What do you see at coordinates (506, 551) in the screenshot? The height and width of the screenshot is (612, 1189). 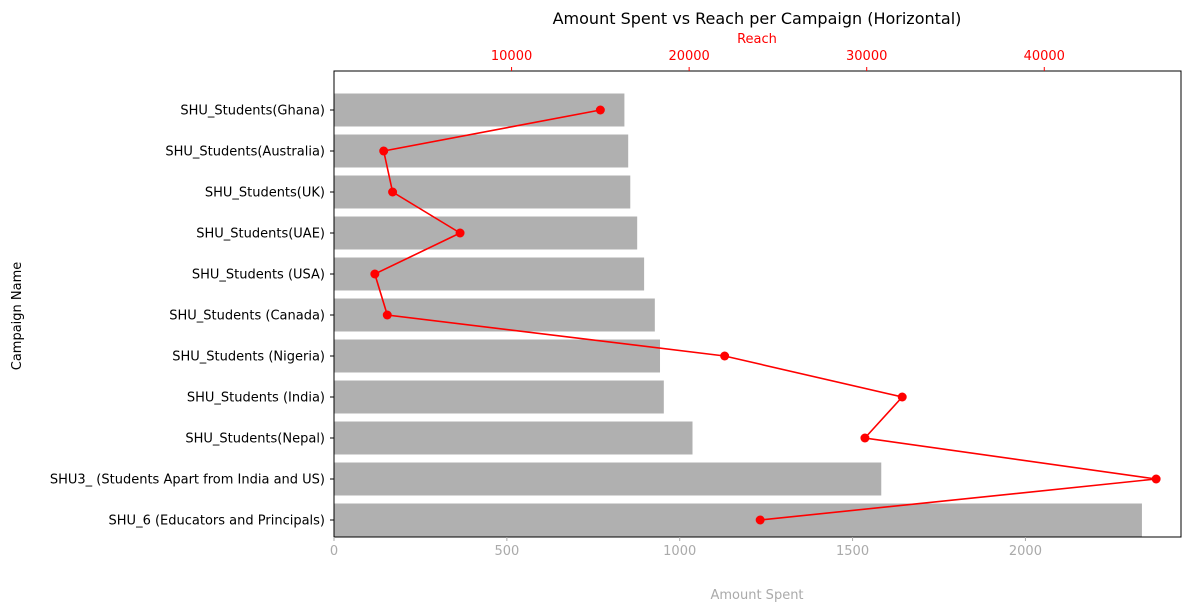 I see `x-tick-label: 500` at bounding box center [506, 551].